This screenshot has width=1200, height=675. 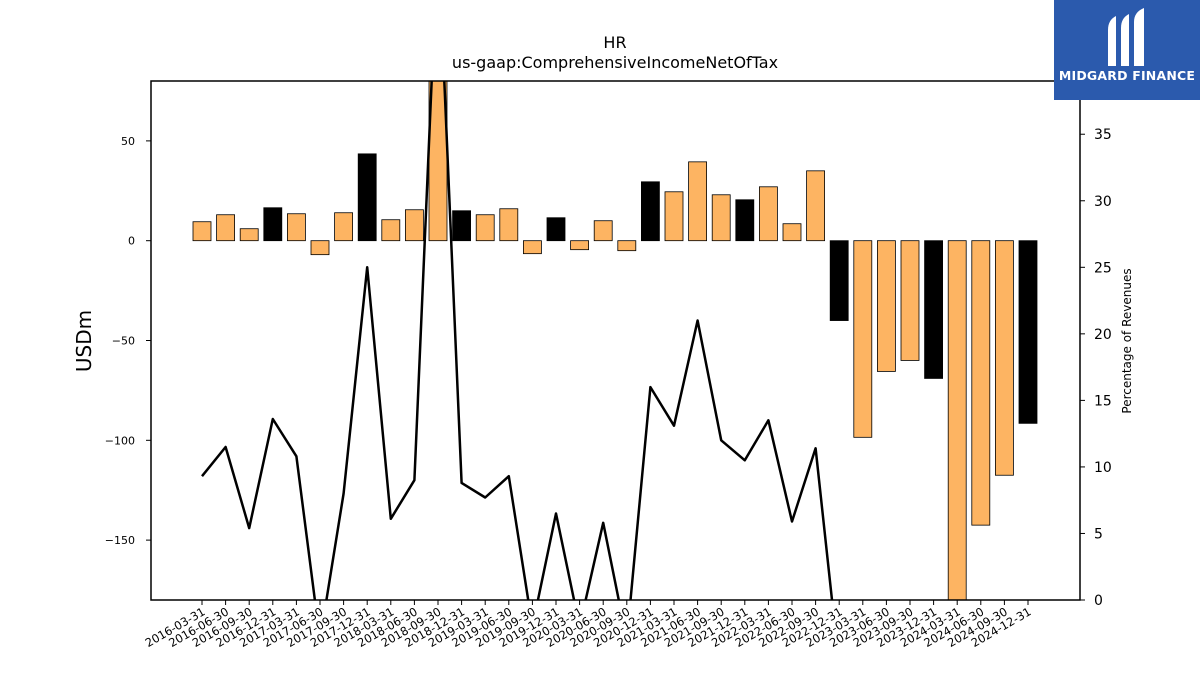 What do you see at coordinates (1127, 340) in the screenshot?
I see `y2-axis-label: Percentage of Revenues` at bounding box center [1127, 340].